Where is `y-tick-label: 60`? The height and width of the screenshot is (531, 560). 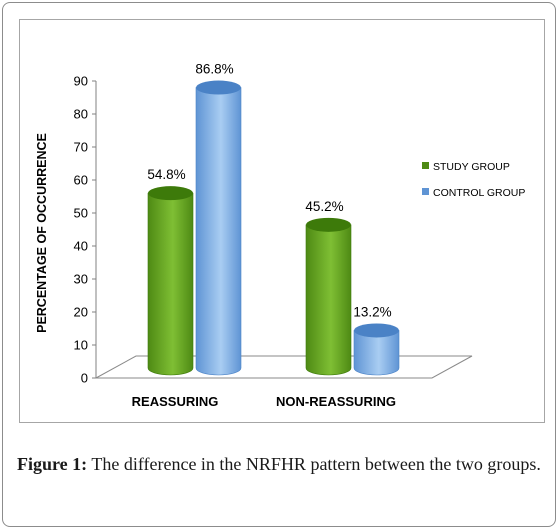 y-tick-label: 60 is located at coordinates (81, 180).